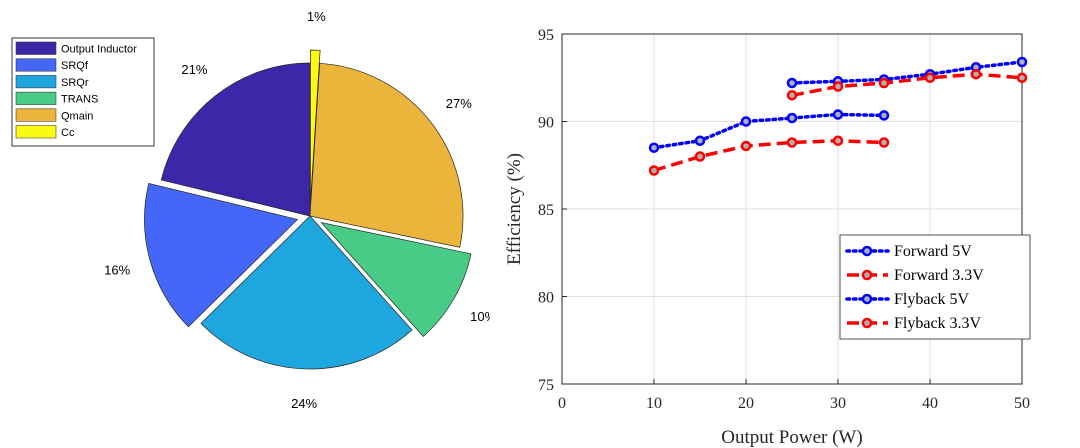 This screenshot has width=1080, height=448. I want to click on pie-legend-swatch-qmain, so click(36, 115).